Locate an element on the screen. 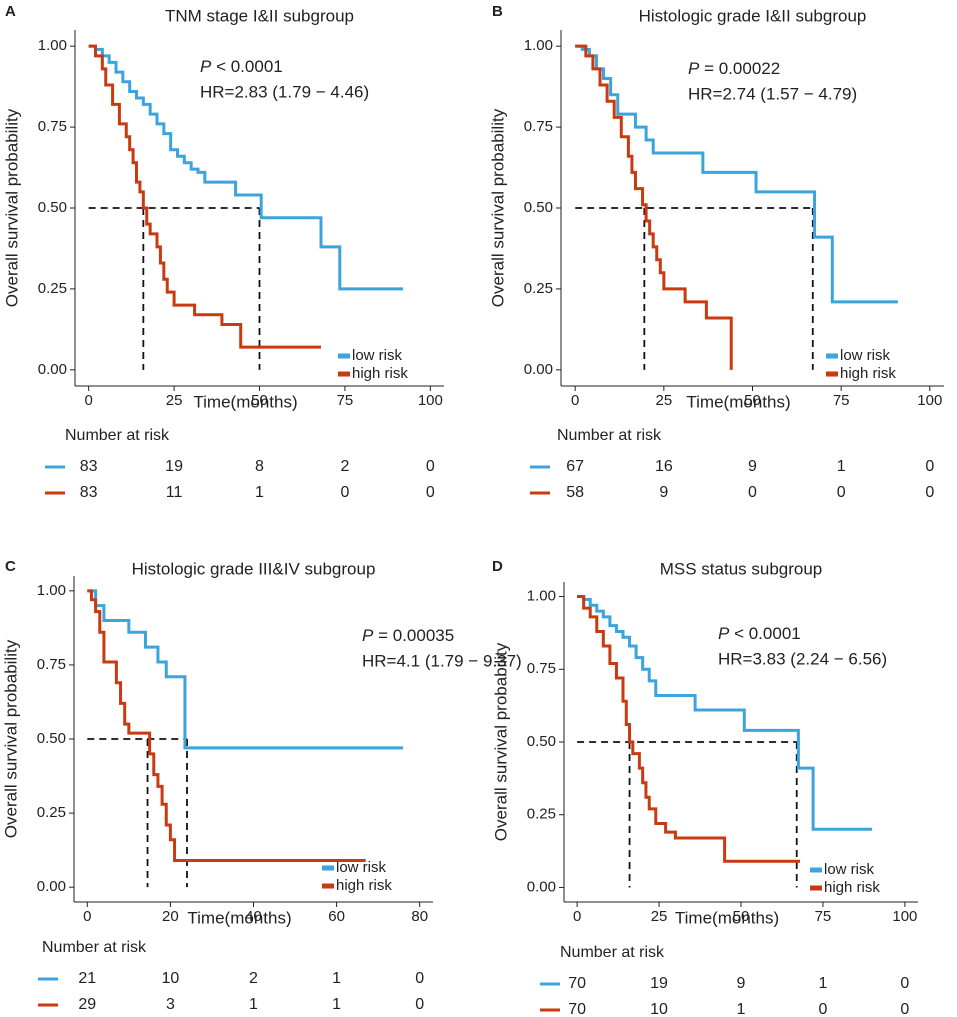 Image resolution: width=957 pixels, height=1017 pixels. p-value: = 0.00035 is located at coordinates (416, 635).